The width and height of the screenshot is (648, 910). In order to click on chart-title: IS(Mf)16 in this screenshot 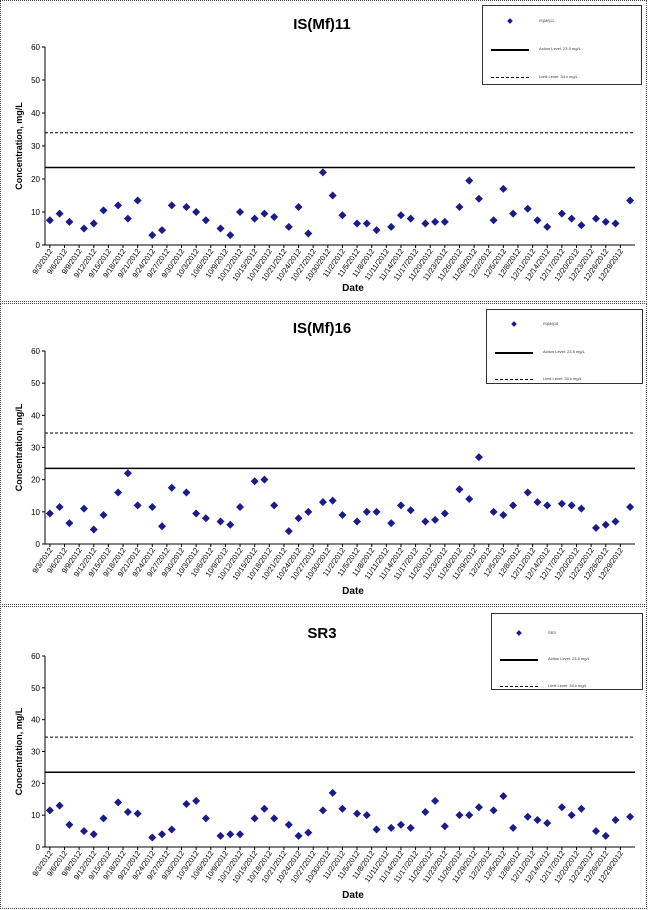, I will do `click(322, 328)`.